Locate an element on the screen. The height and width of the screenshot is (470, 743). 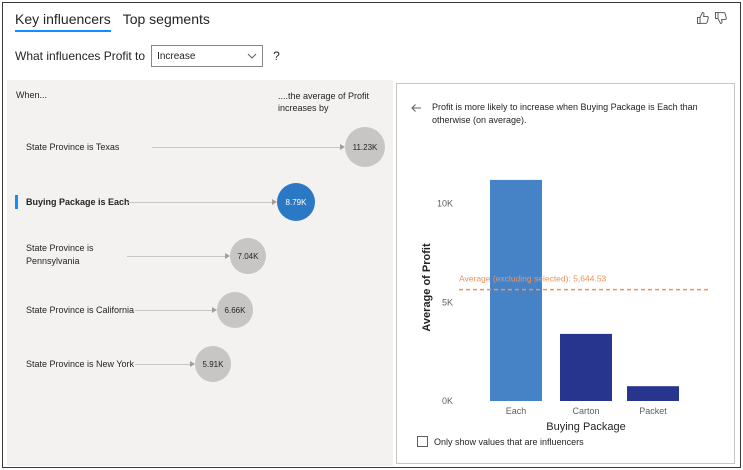
influencer-label: Buying Package is Each is located at coordinates (78, 202).